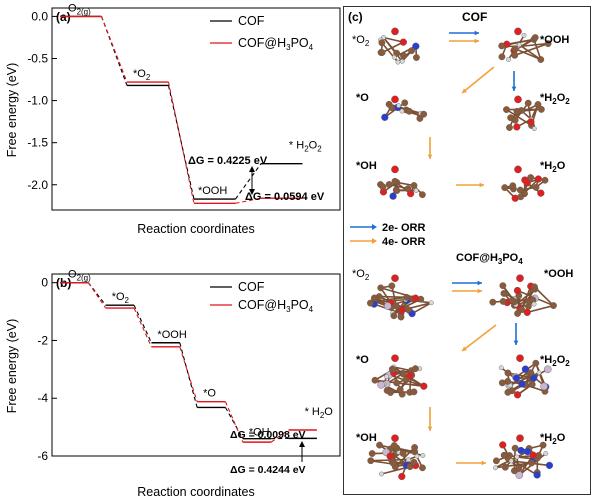  Describe the element at coordinates (302, 444) in the screenshot. I see `panel-b-arrowhead-up` at that location.